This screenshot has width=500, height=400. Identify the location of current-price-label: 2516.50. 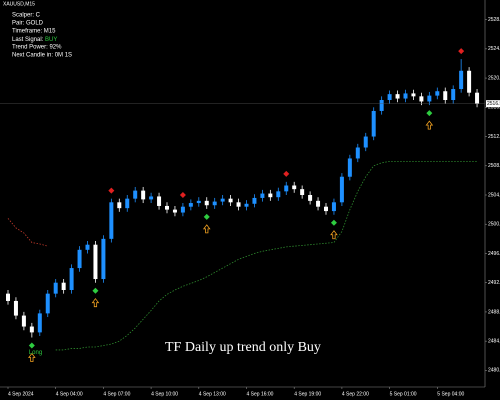
(493, 104).